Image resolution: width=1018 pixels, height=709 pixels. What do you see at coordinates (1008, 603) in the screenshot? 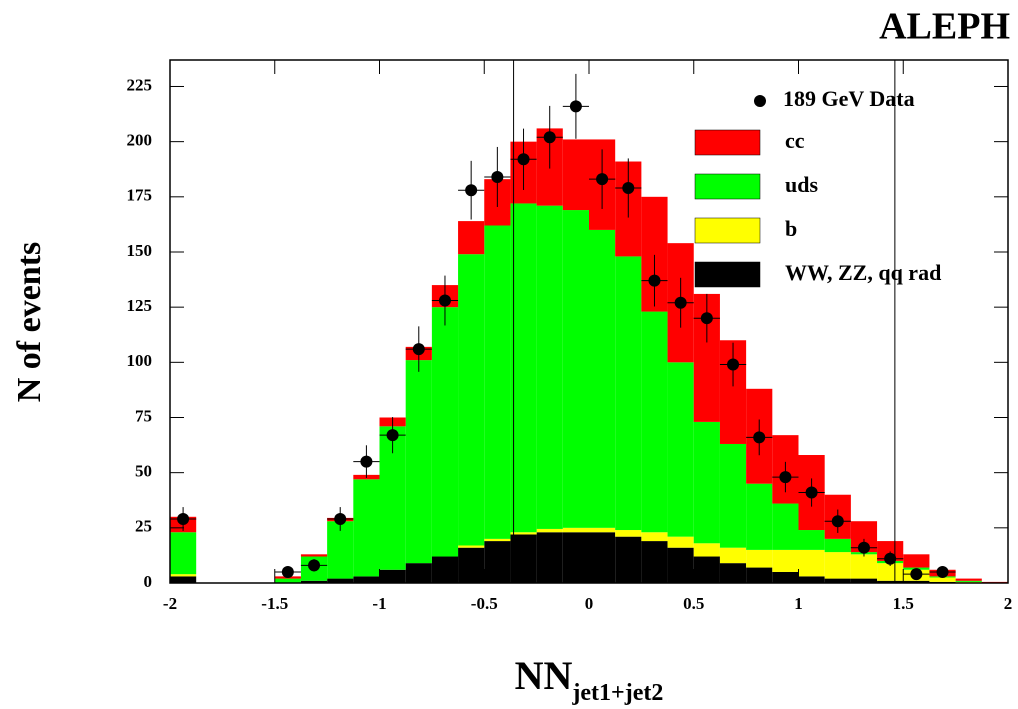
I see `x-tick-label: 2` at bounding box center [1008, 603].